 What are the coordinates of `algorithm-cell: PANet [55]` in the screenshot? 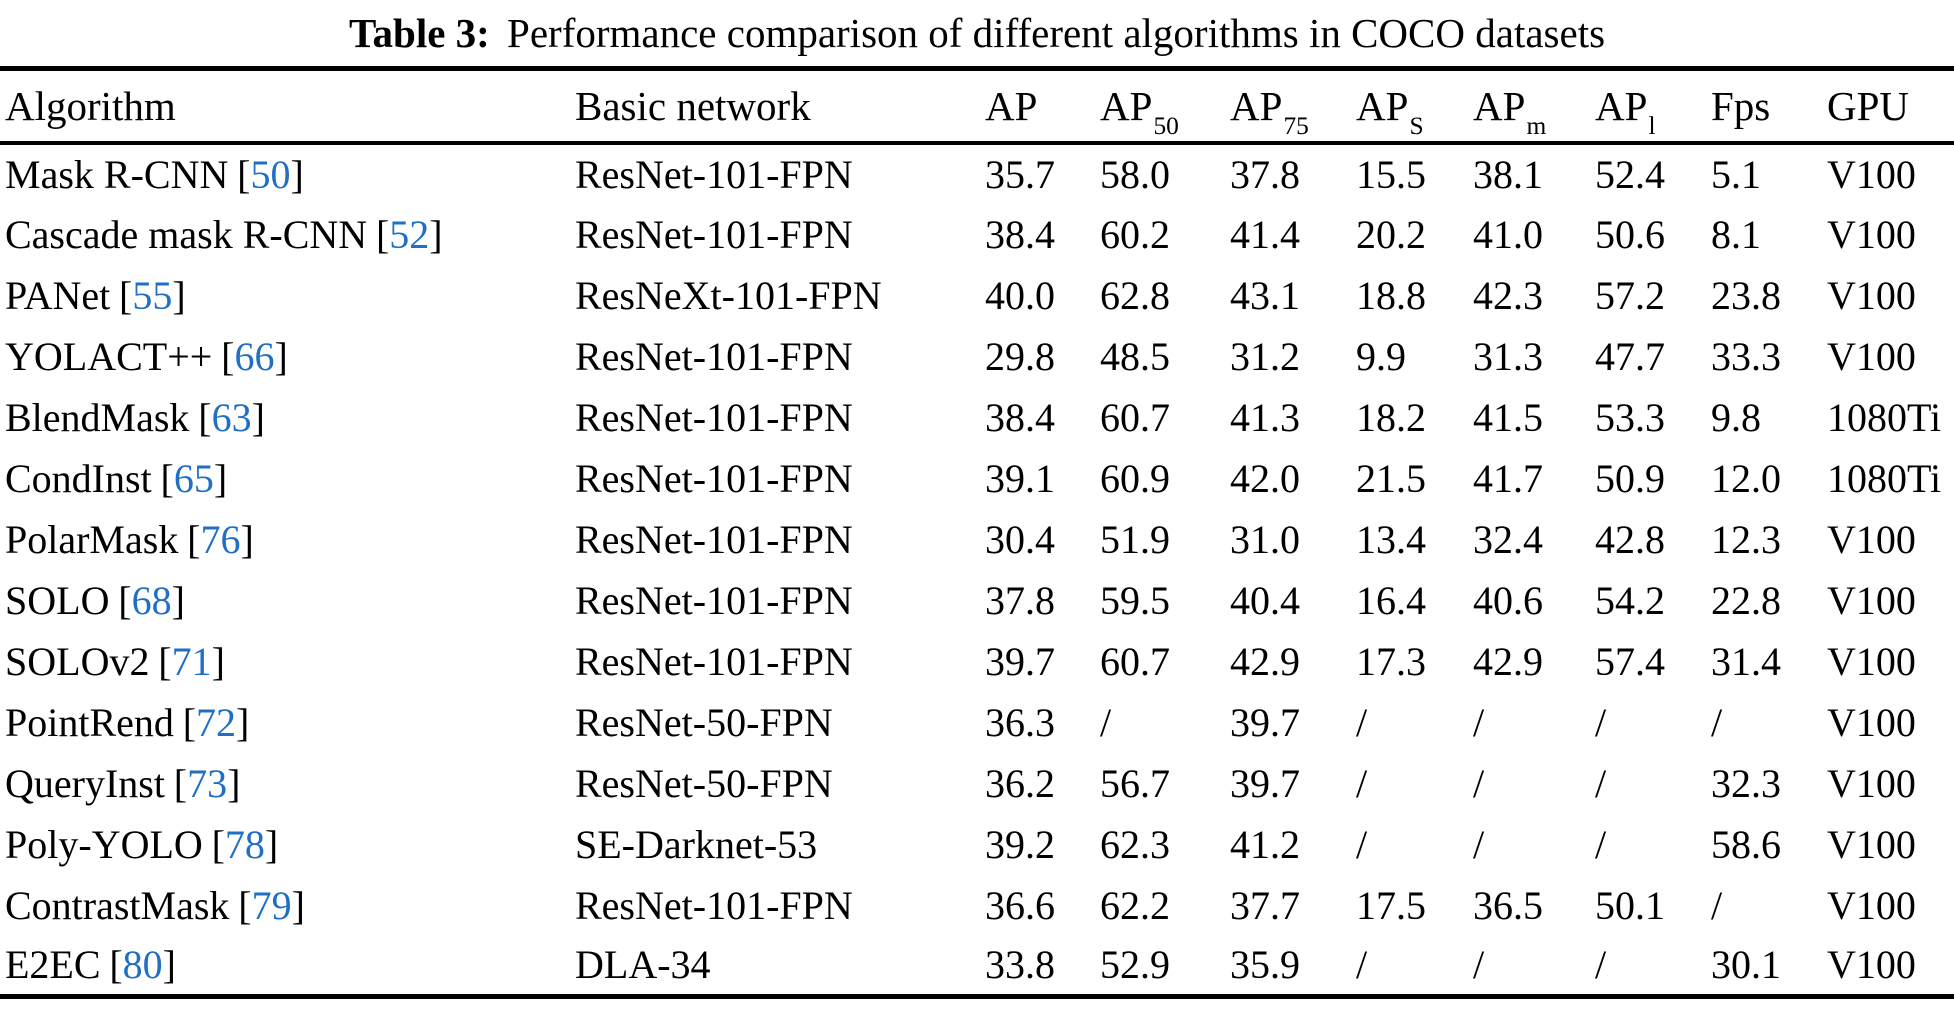 It's located at (287, 295).